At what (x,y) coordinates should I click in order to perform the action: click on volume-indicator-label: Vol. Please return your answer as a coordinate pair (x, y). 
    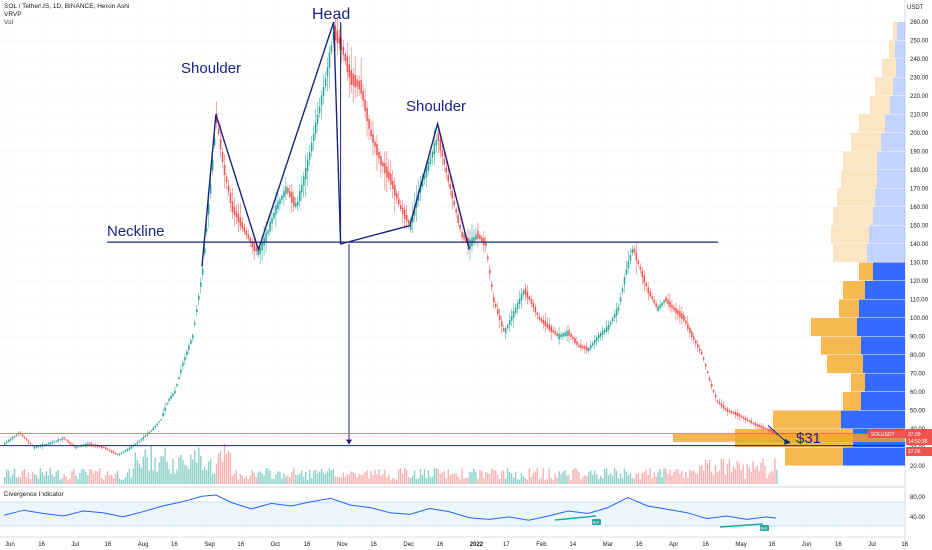
    Looking at the image, I should click on (9, 22).